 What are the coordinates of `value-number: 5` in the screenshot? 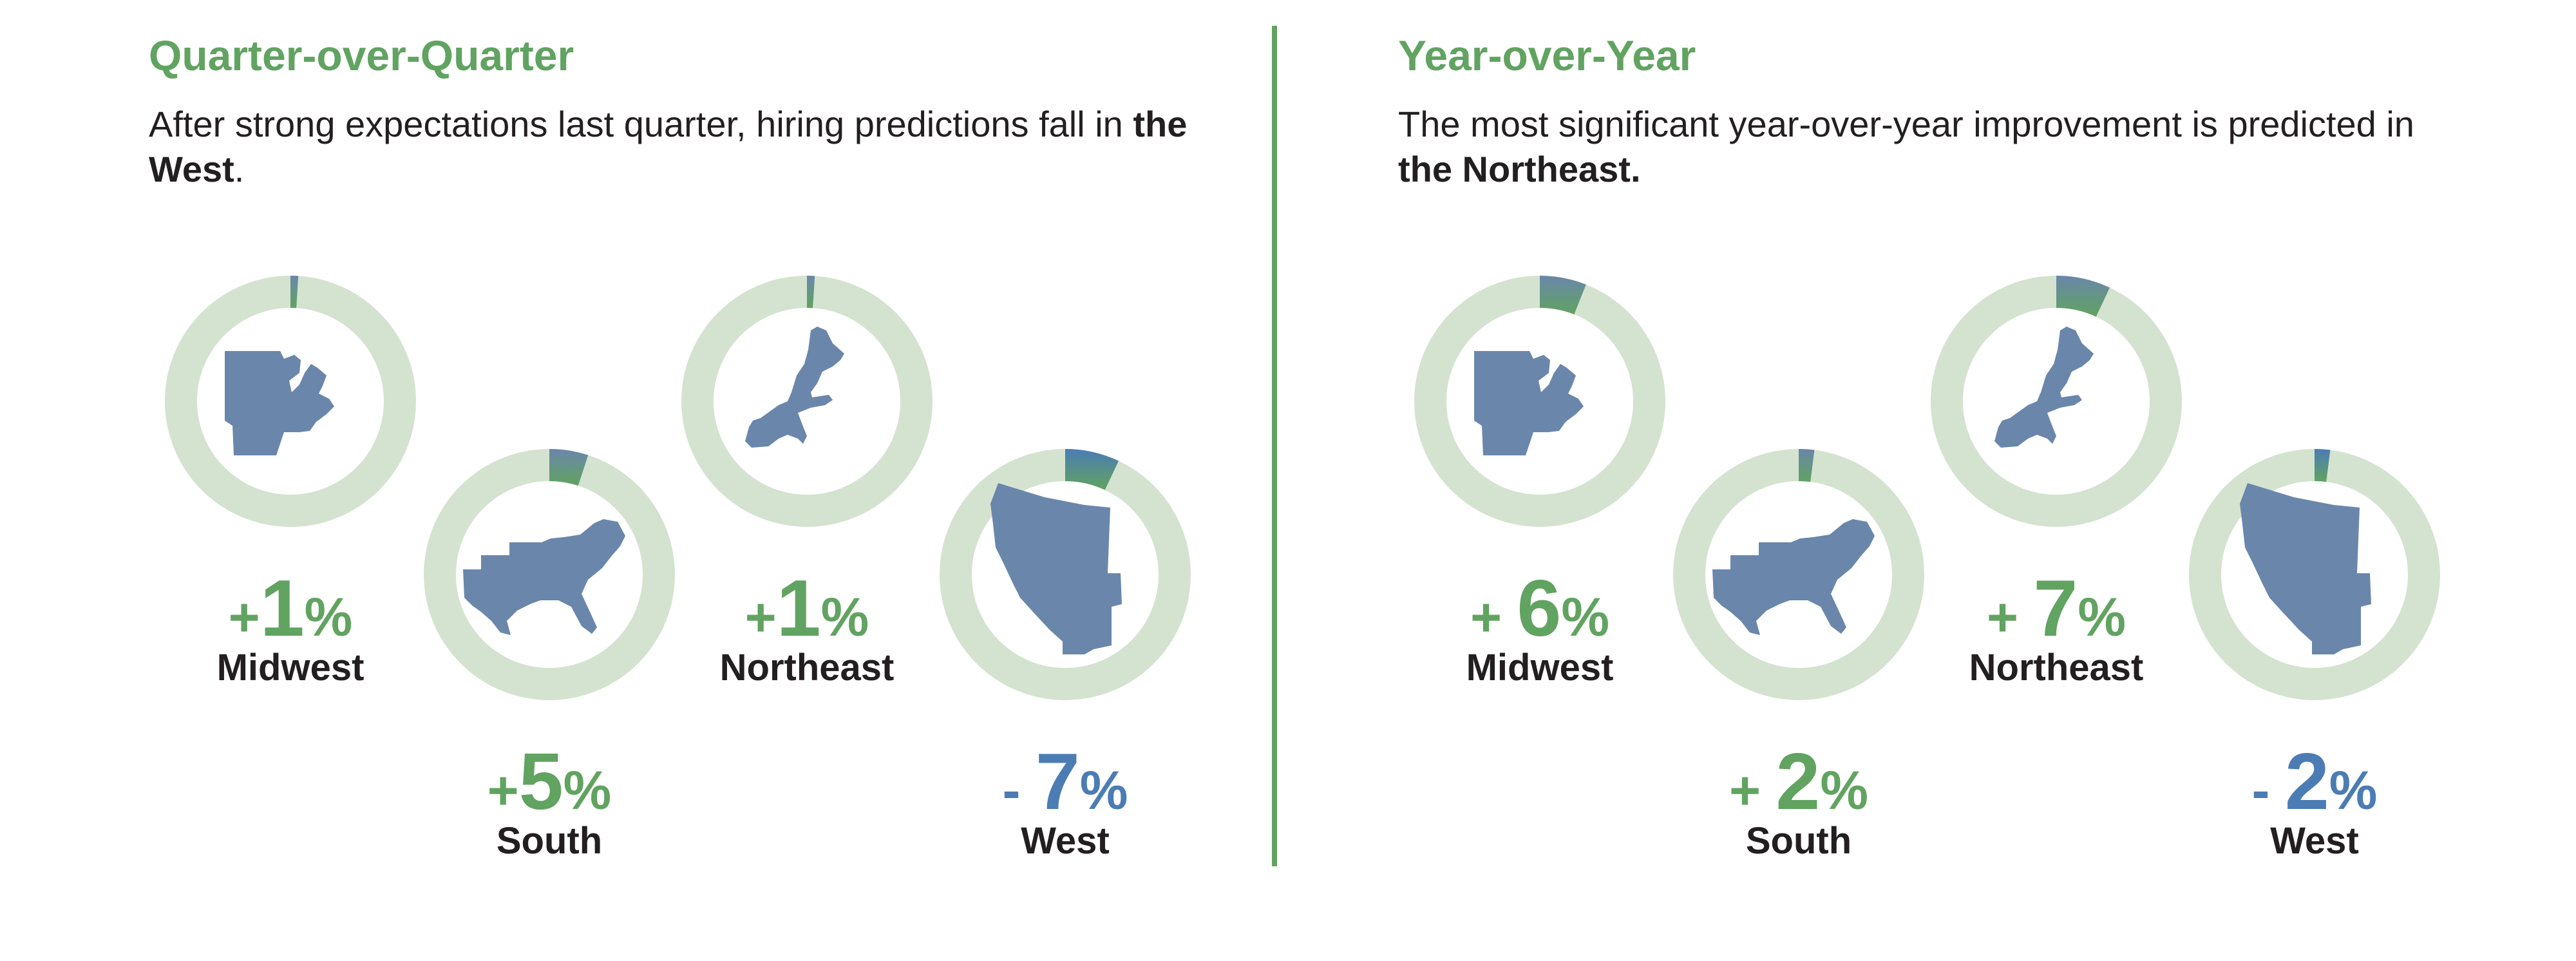 It's located at (541, 781).